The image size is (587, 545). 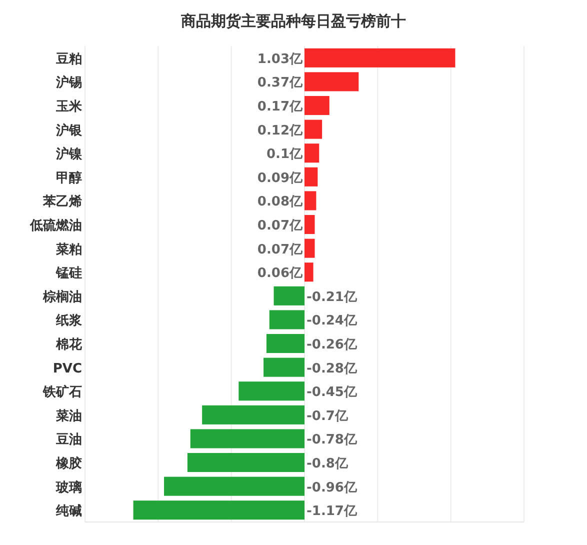 What do you see at coordinates (331, 392) in the screenshot?
I see `data-label: -0.45亿` at bounding box center [331, 392].